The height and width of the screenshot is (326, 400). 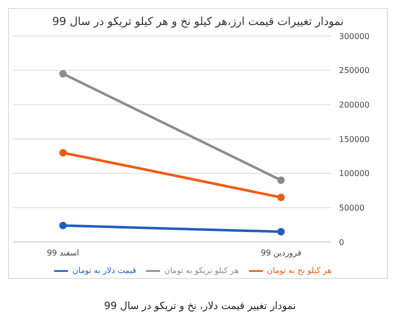 What do you see at coordinates (63, 253) in the screenshot?
I see `x-tick-label: اسفند 99` at bounding box center [63, 253].